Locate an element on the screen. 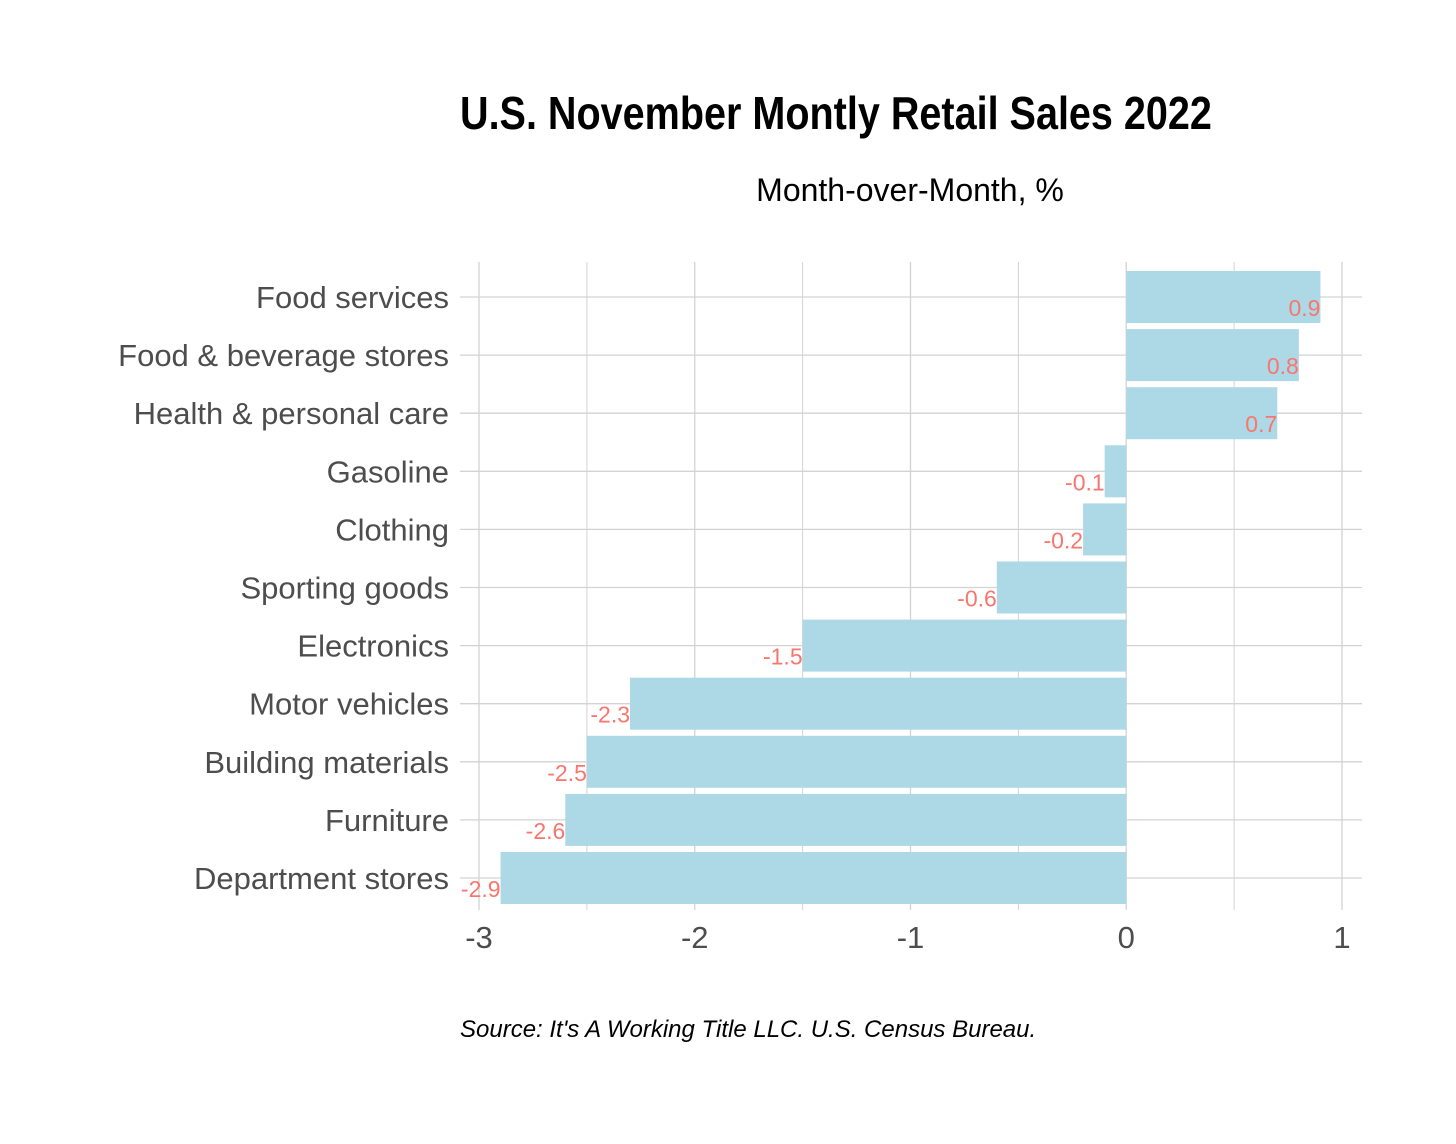 The image size is (1456, 1144). bar-value-label: -2.3 is located at coordinates (610, 715).